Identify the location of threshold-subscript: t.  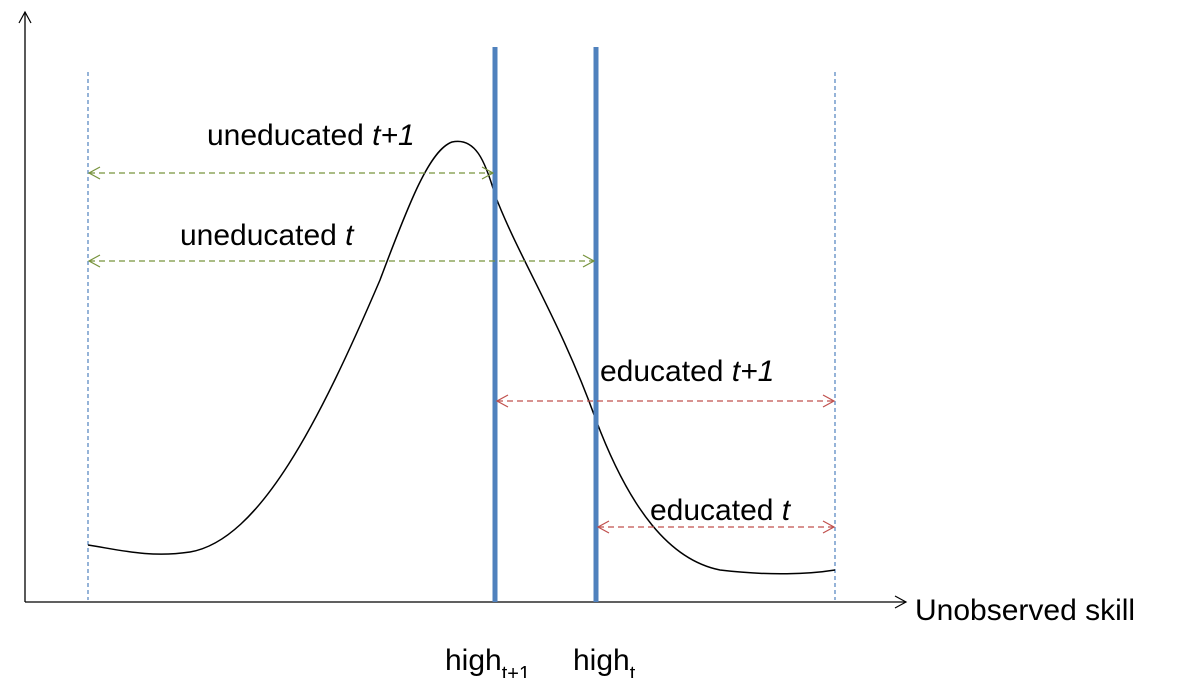
(633, 670).